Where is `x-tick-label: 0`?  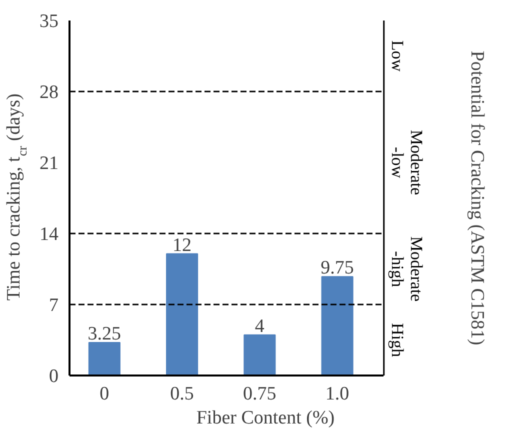
x-tick-label: 0 is located at coordinates (105, 394).